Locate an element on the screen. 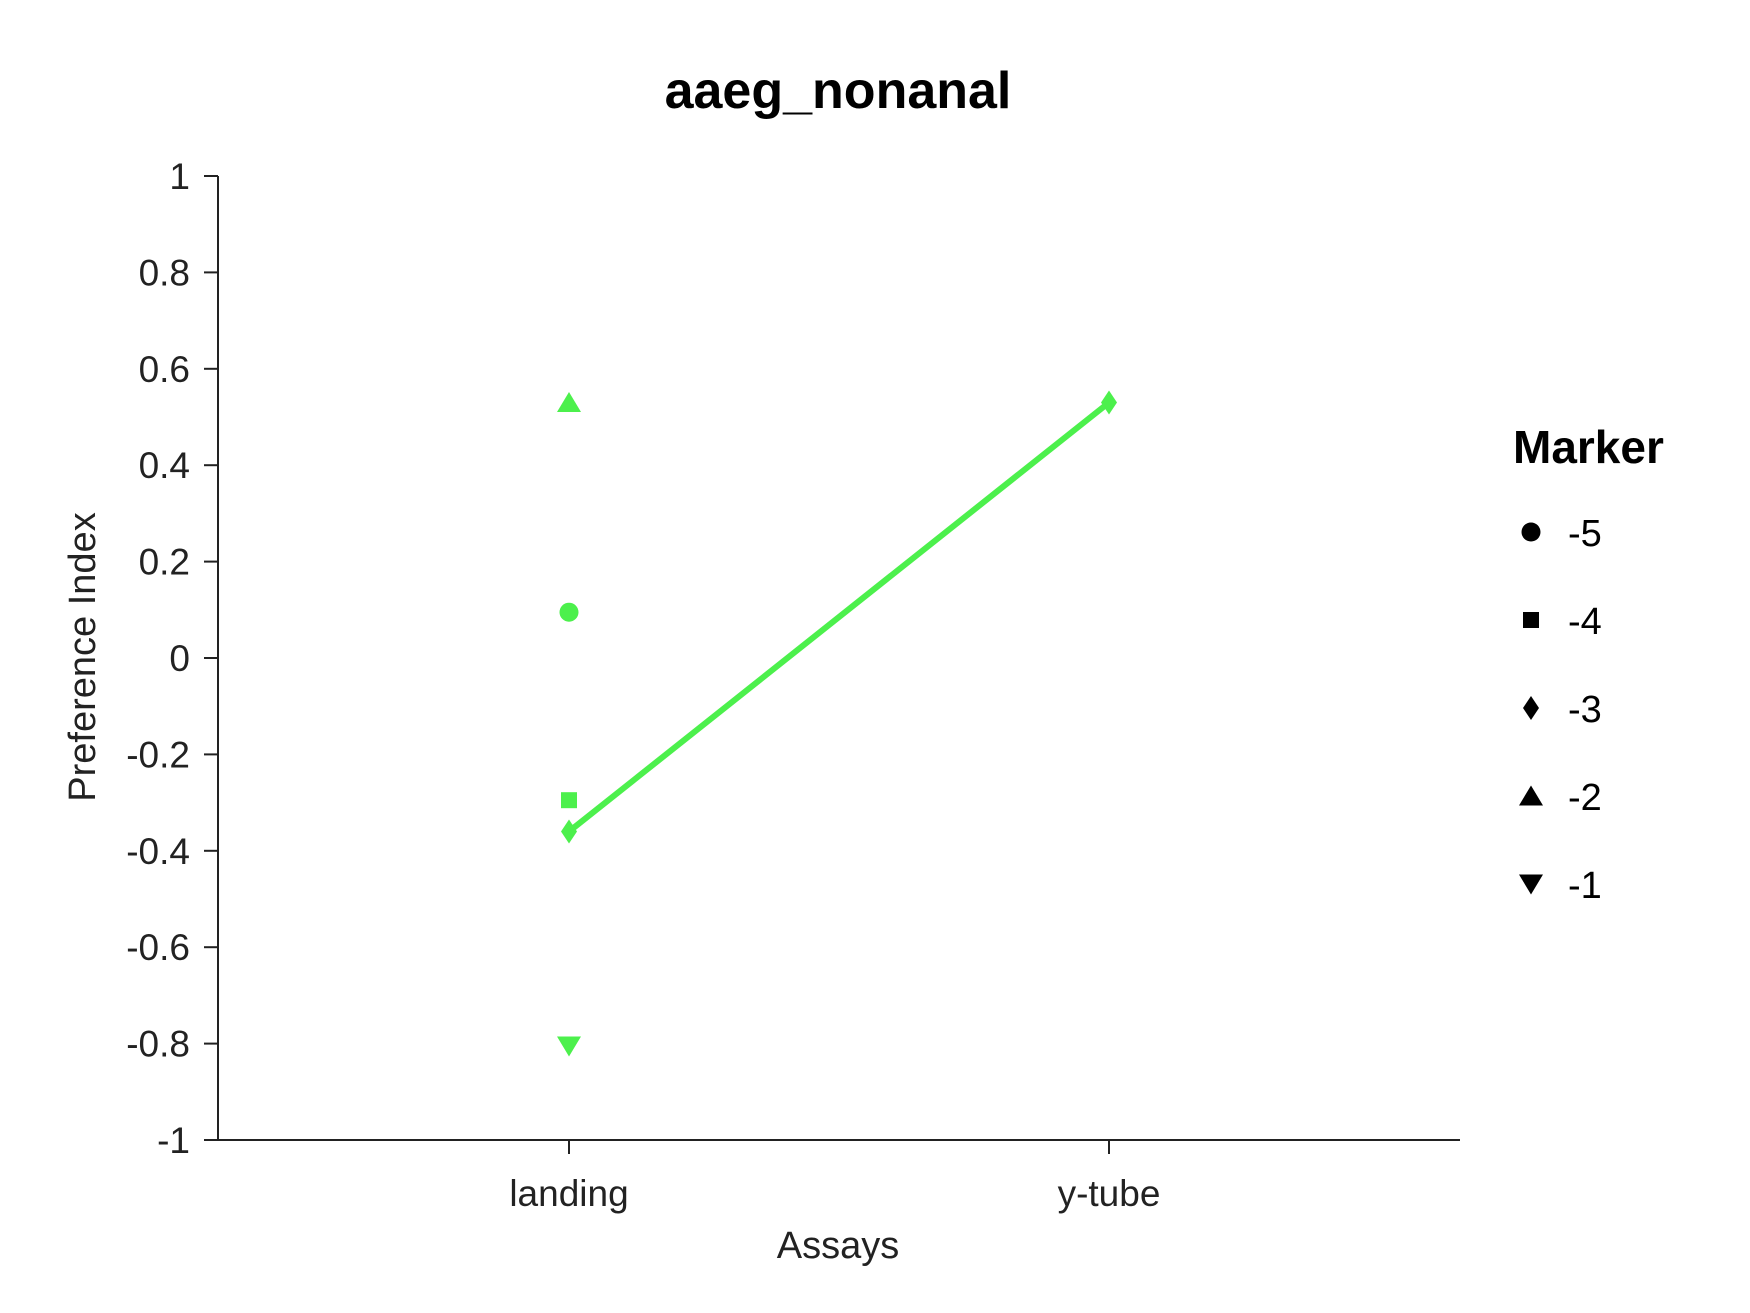  legend: Marker -5 -4 -3 -2 -1 is located at coordinates (1588, 664).